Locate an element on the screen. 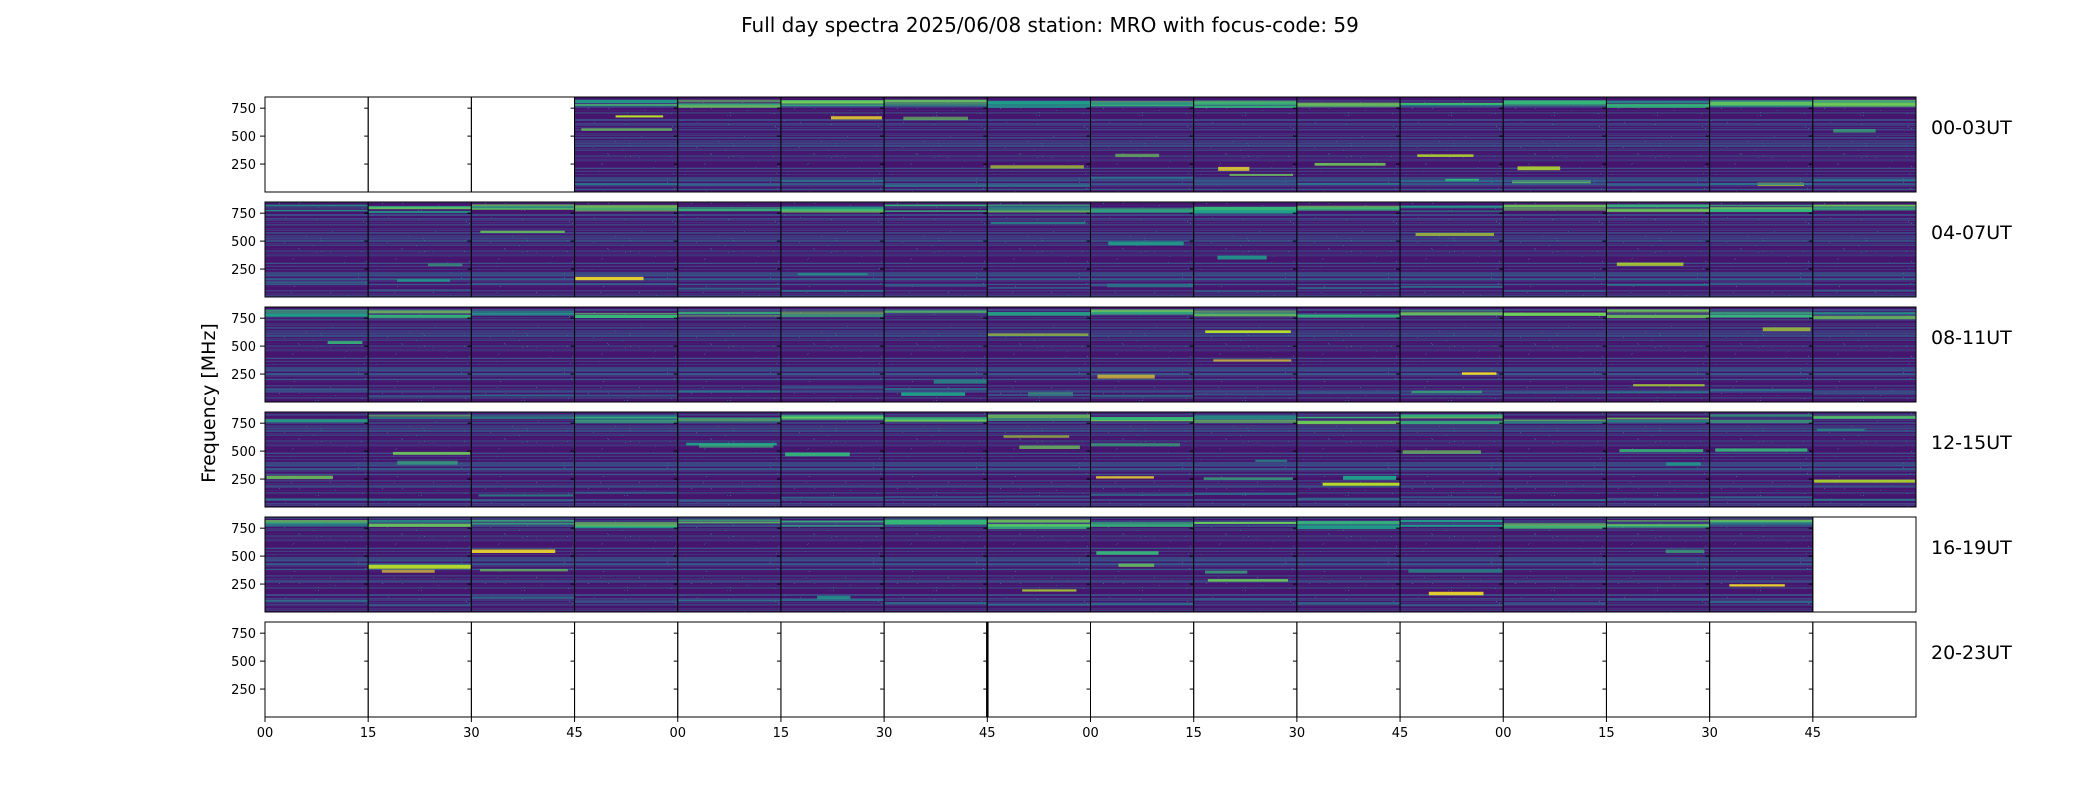 This screenshot has width=2100, height=800. row-time-label: 08-11UT is located at coordinates (1971, 338).